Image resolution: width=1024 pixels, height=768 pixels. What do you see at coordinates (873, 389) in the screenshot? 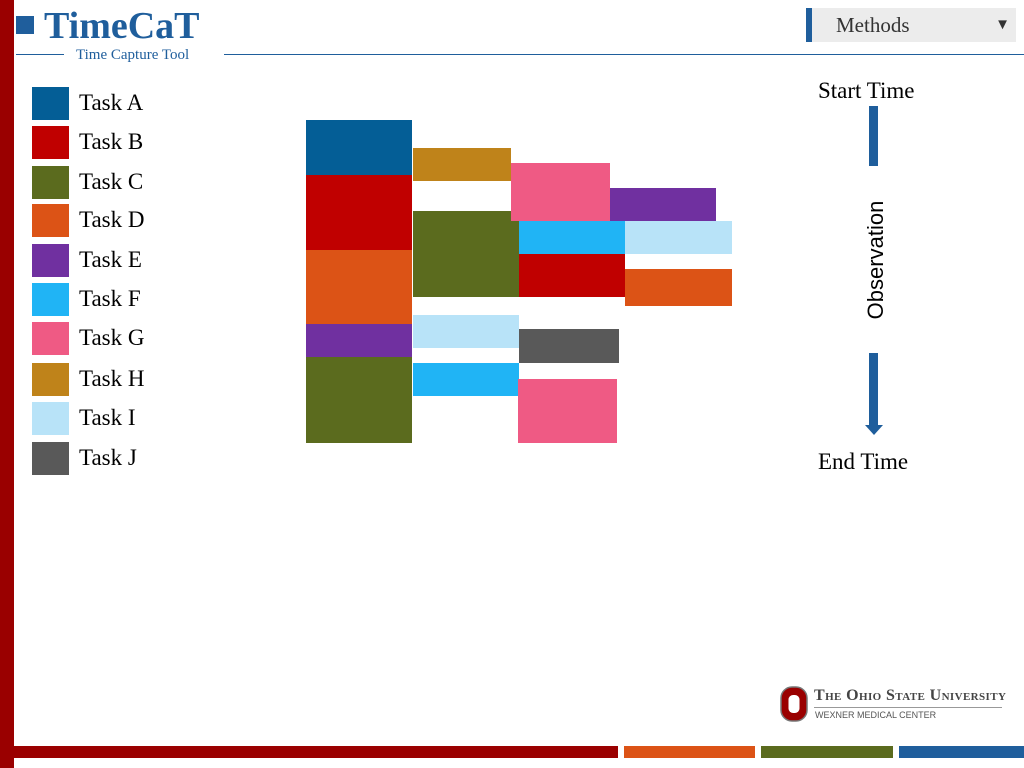
I see `timeline-line-bottom` at bounding box center [873, 389].